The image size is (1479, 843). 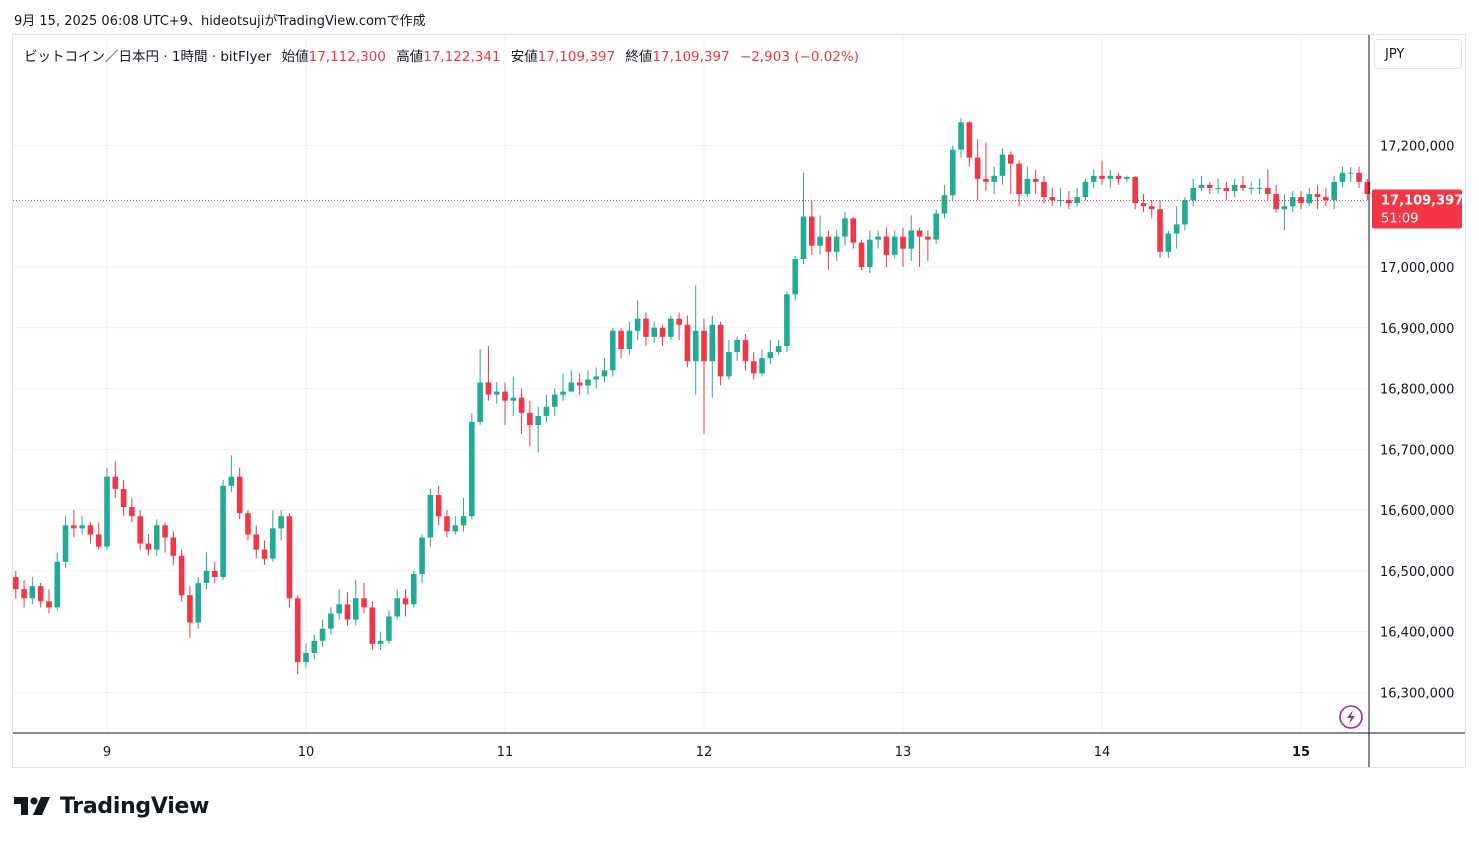 I want to click on time-axis-labels: 9 10 11 12 13 14 15, so click(x=706, y=752).